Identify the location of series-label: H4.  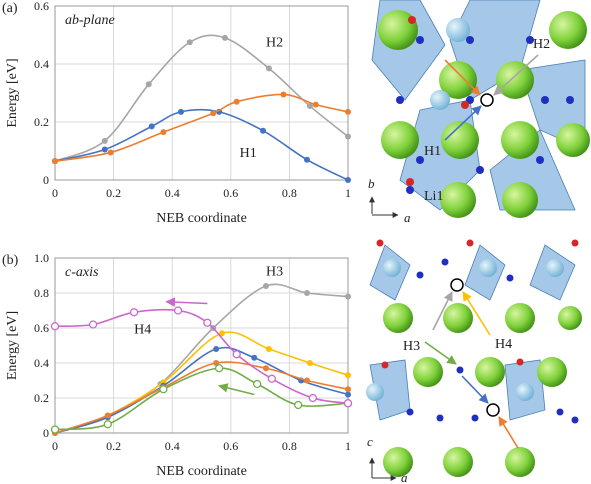
(142, 329).